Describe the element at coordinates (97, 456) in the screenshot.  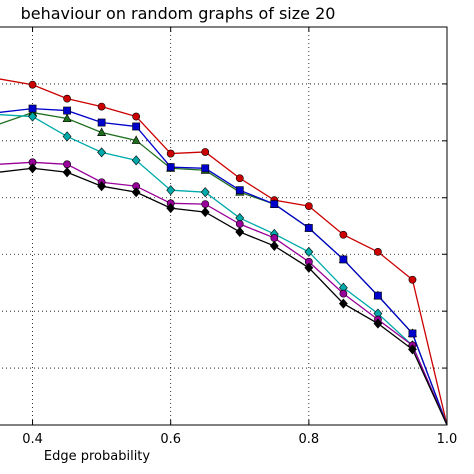
I see `x-axis-label: Edge probability` at that location.